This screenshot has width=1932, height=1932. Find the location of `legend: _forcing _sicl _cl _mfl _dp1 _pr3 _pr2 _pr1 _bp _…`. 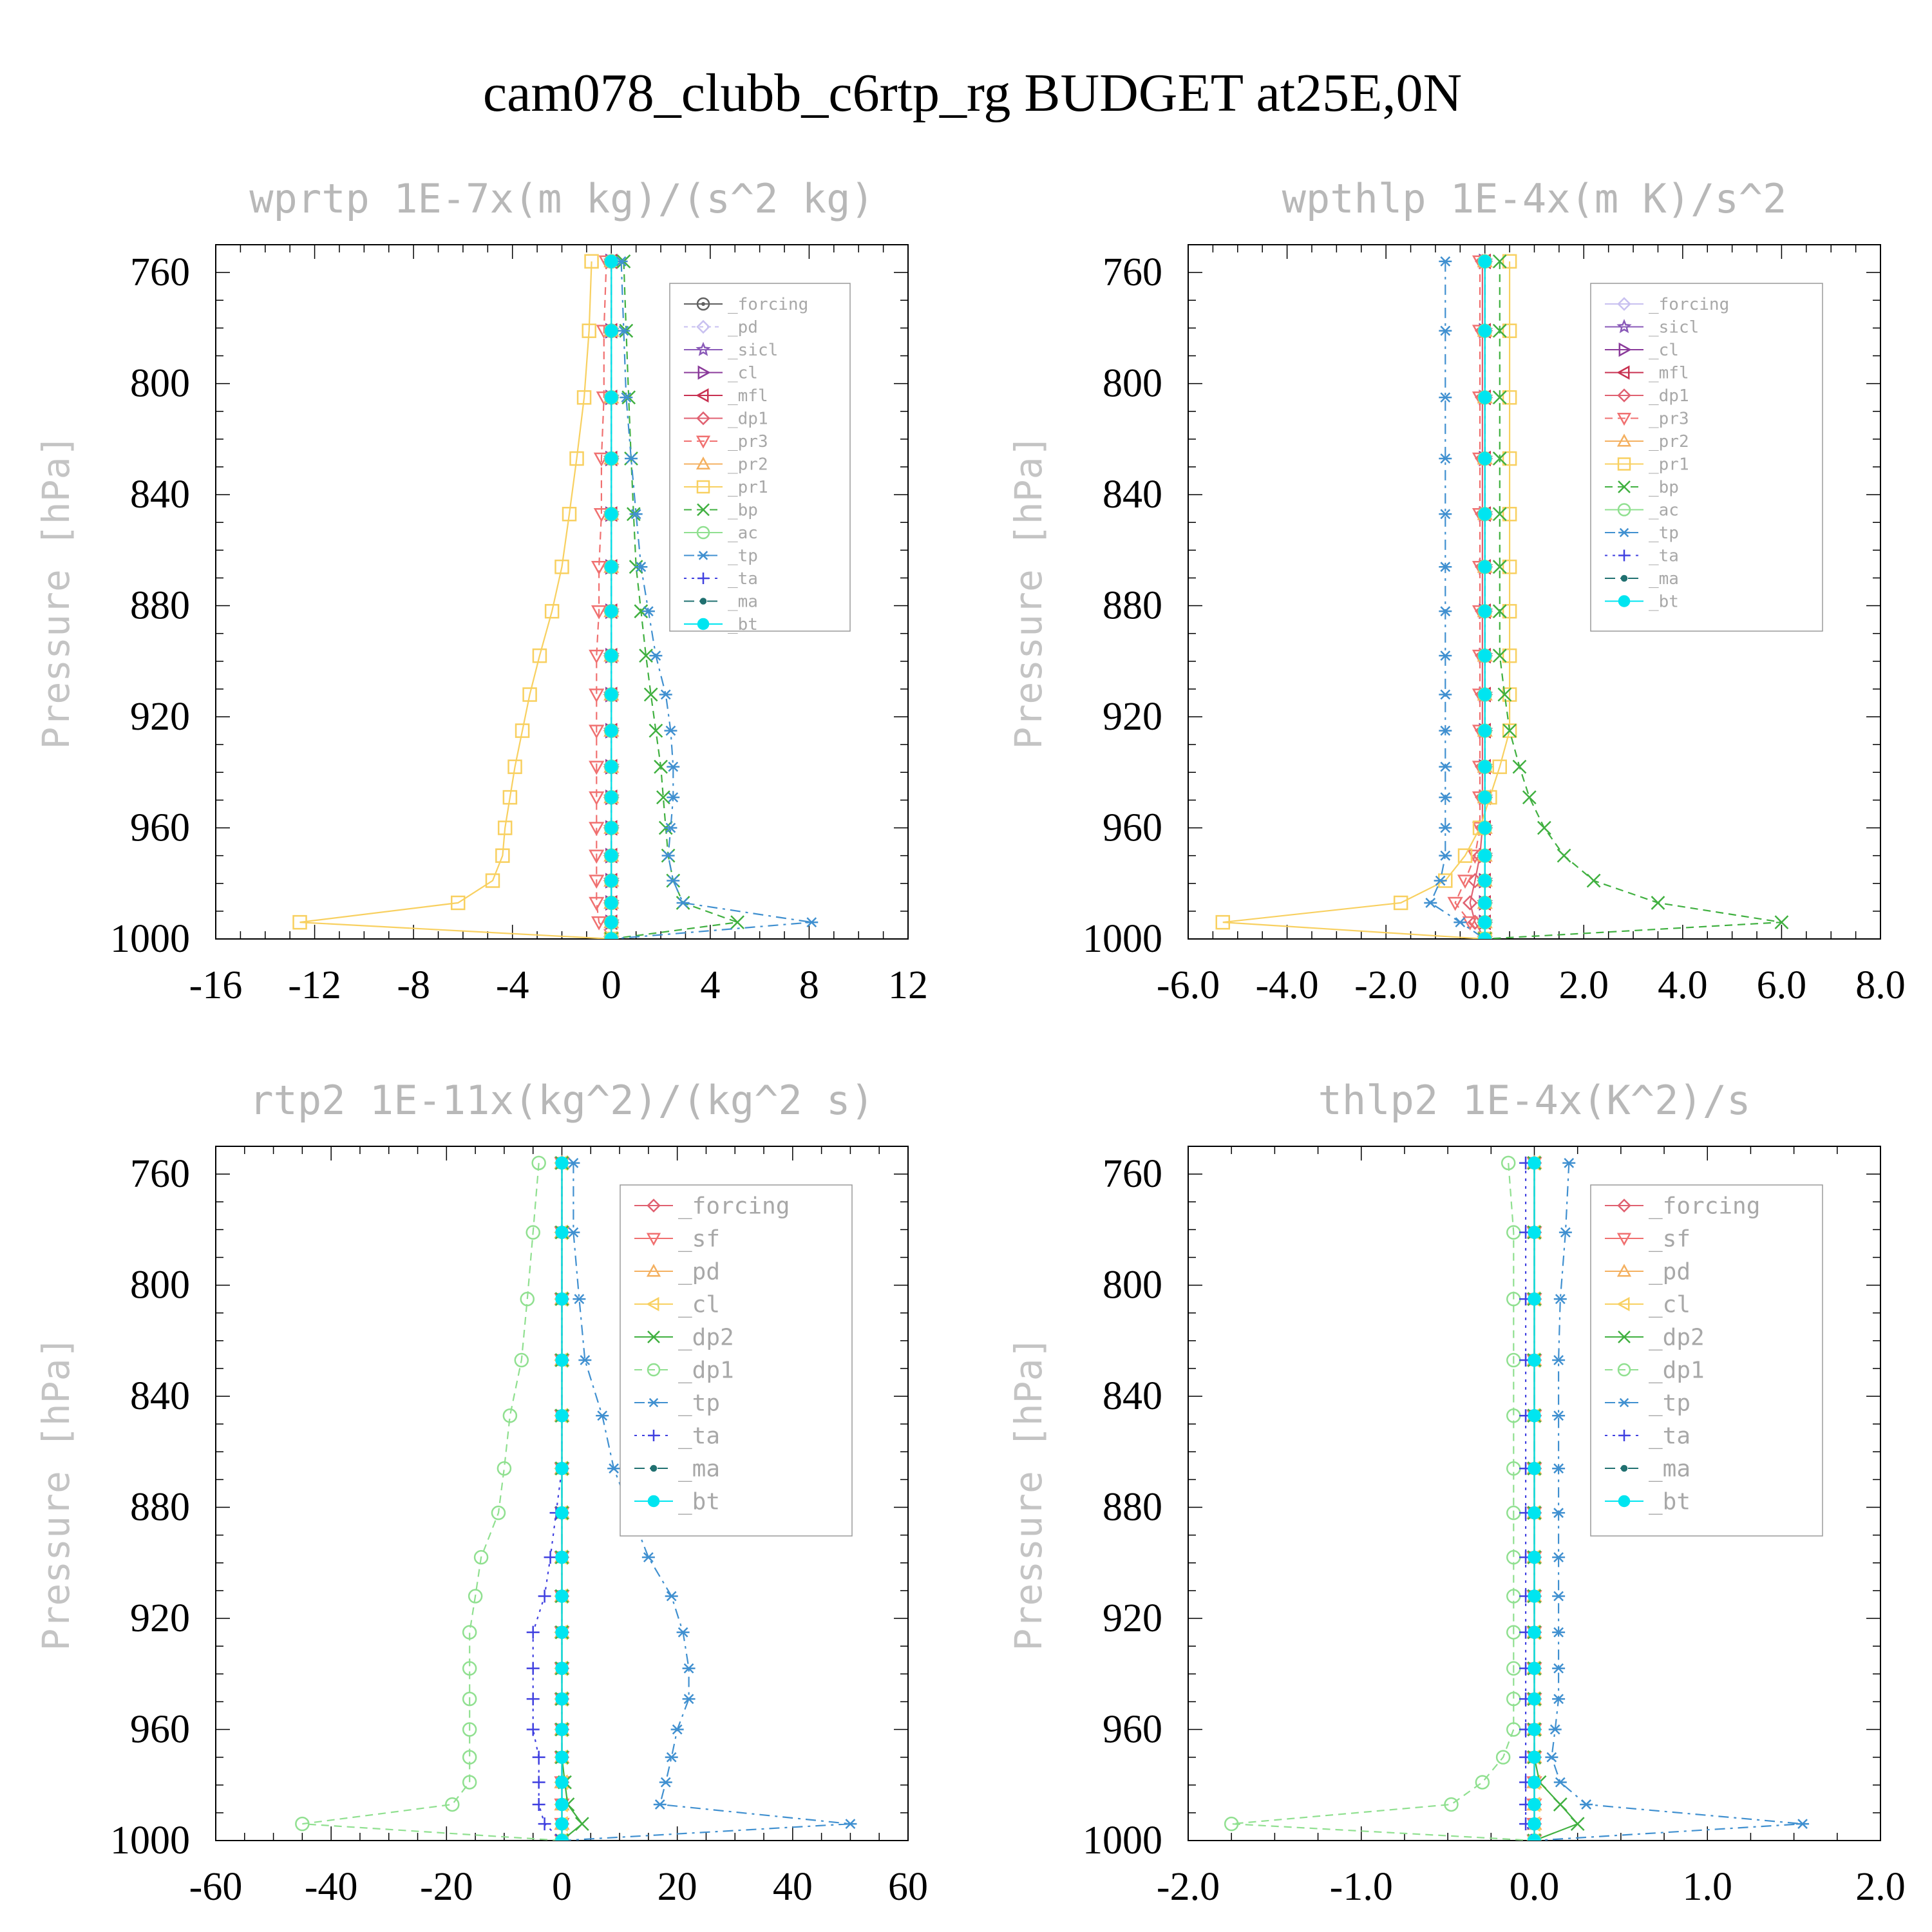

legend: _forcing _sicl _cl _mfl _dp1 _pr3 _pr2 _pr1 _bp _… is located at coordinates (1706, 458).